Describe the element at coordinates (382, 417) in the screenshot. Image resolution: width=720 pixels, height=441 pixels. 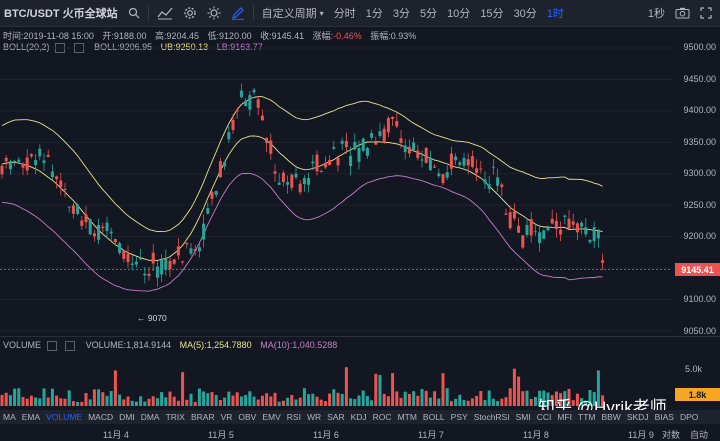
I see `indicator-tab-roc: ROC` at that location.